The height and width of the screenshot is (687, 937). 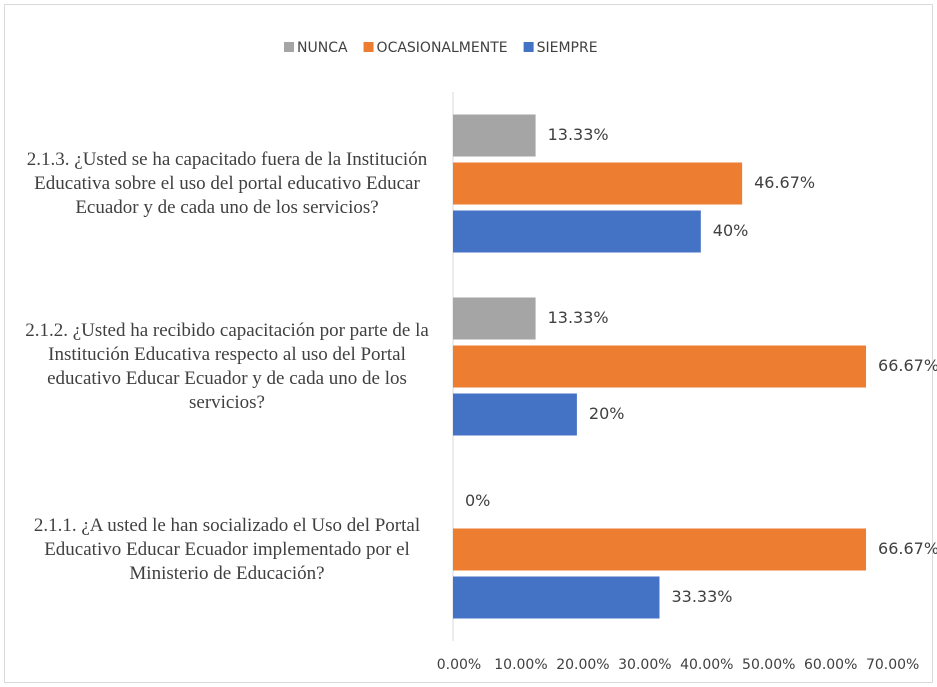 I want to click on x-tick-label: 60.00%, so click(x=830, y=665).